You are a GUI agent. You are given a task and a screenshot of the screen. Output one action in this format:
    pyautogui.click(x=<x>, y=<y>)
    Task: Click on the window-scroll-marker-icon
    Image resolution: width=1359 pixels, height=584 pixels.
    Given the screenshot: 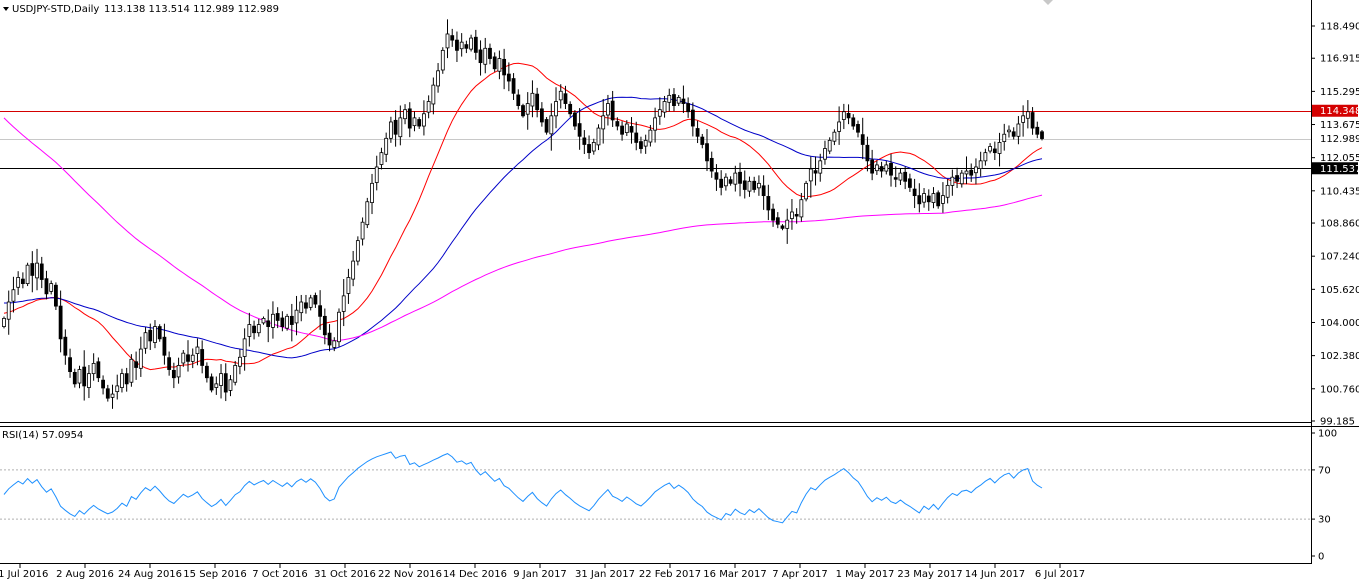 What is the action you would take?
    pyautogui.click(x=1048, y=2)
    